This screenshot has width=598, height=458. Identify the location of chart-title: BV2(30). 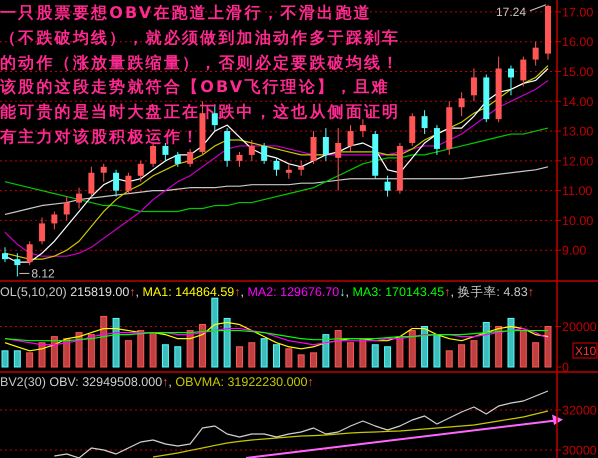
(25, 382).